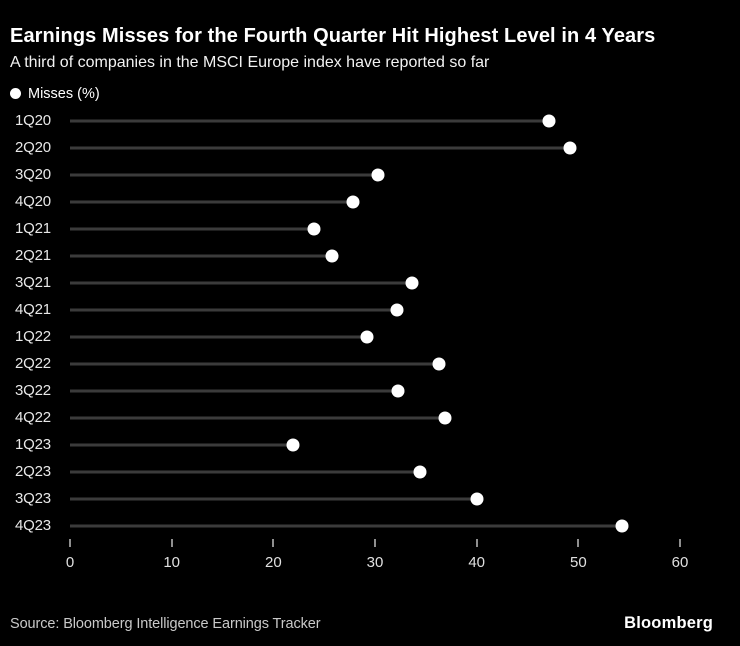 The width and height of the screenshot is (740, 646). What do you see at coordinates (33, 363) in the screenshot?
I see `category-label: 2Q22` at bounding box center [33, 363].